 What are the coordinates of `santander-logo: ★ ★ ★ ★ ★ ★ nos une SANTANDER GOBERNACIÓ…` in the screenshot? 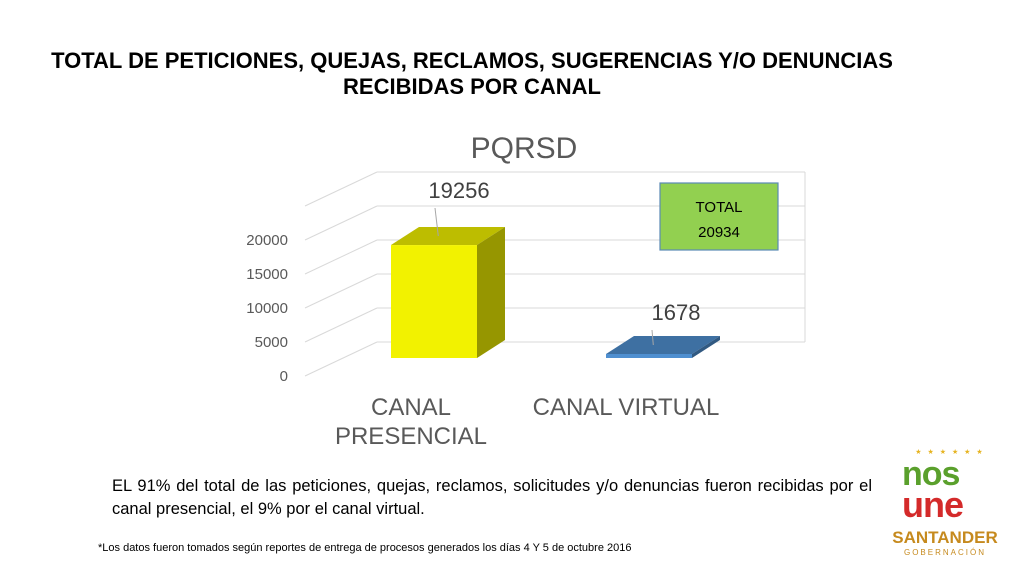 It's located at (945, 508).